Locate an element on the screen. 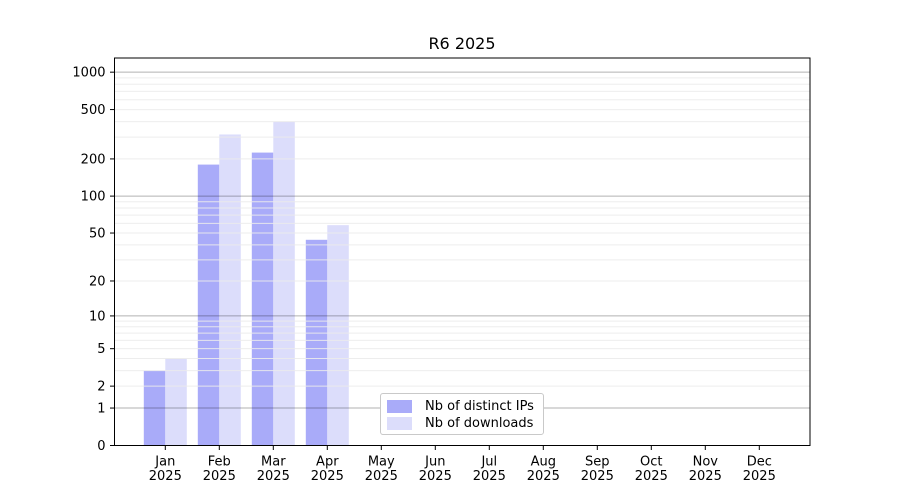 The height and width of the screenshot is (500, 900). y-tick-label-1000: 1000 is located at coordinates (88, 73).